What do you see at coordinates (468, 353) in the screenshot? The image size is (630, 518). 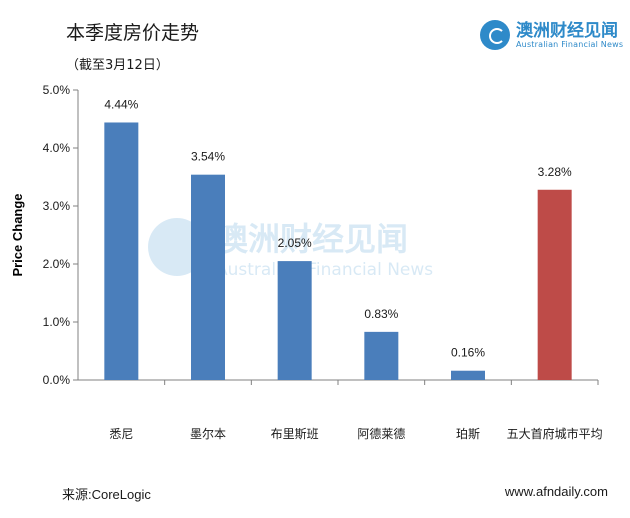 I see `data-label: 0.16%` at bounding box center [468, 353].